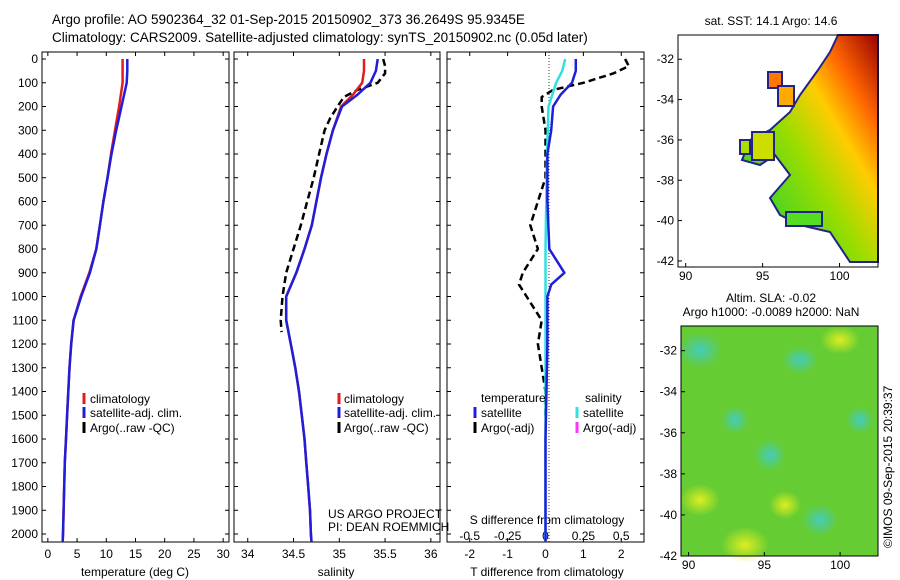 This screenshot has width=900, height=580. What do you see at coordinates (24, 463) in the screenshot?
I see `depth-tick-label: 1700` at bounding box center [24, 463].